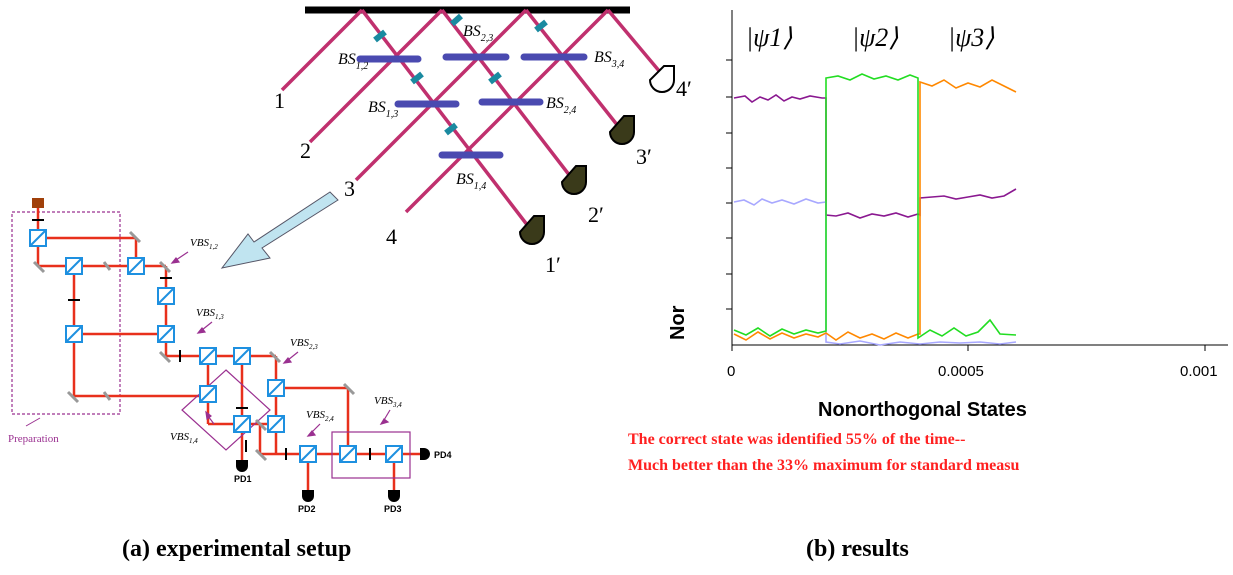 The height and width of the screenshot is (575, 1233). I want to click on vbs-label-12: VBS1,2, so click(204, 244).